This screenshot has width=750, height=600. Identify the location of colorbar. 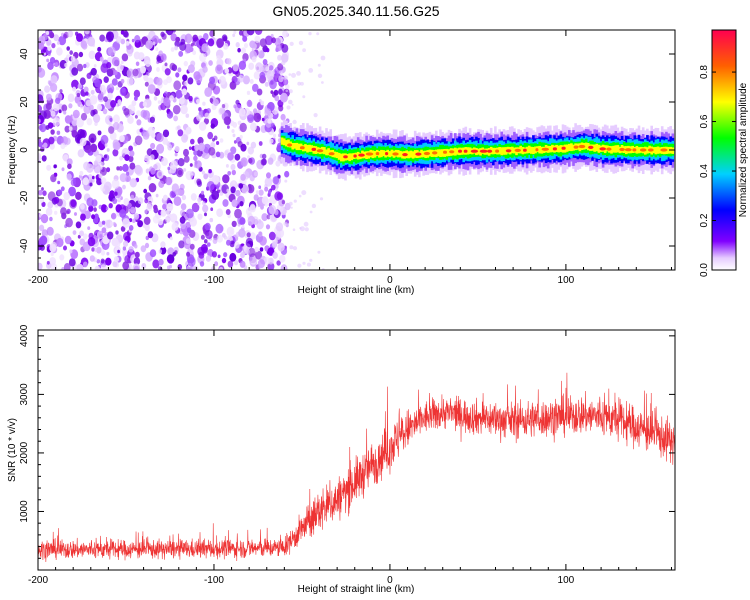
(724, 150).